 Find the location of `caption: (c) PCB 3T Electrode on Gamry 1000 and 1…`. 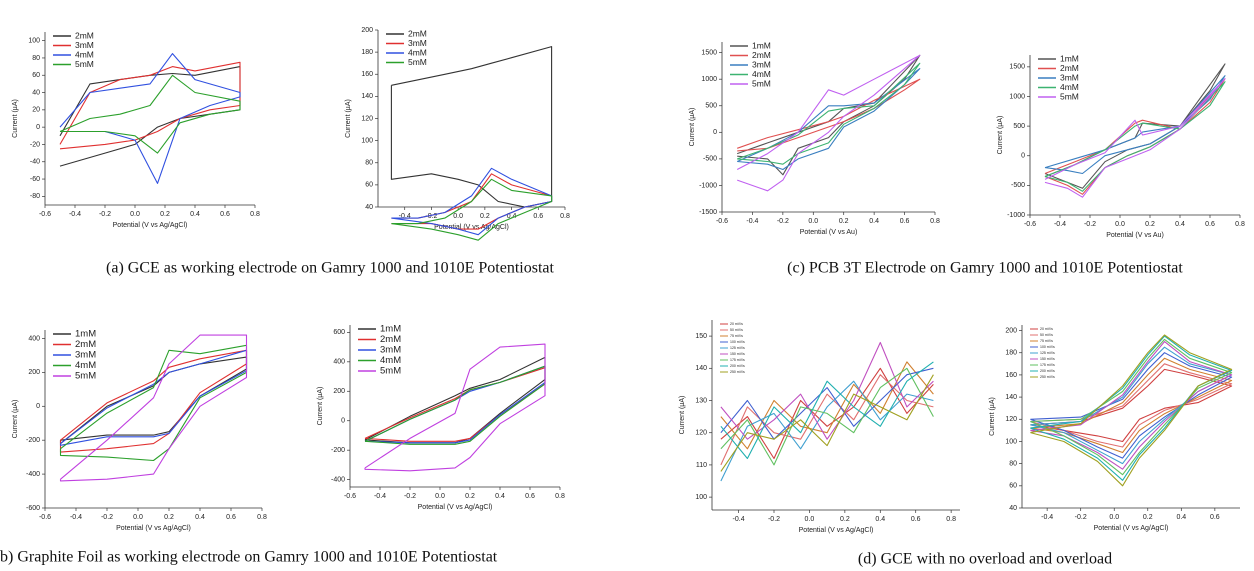

caption: (c) PCB 3T Electrode on Gamry 1000 and 1… is located at coordinates (985, 268).